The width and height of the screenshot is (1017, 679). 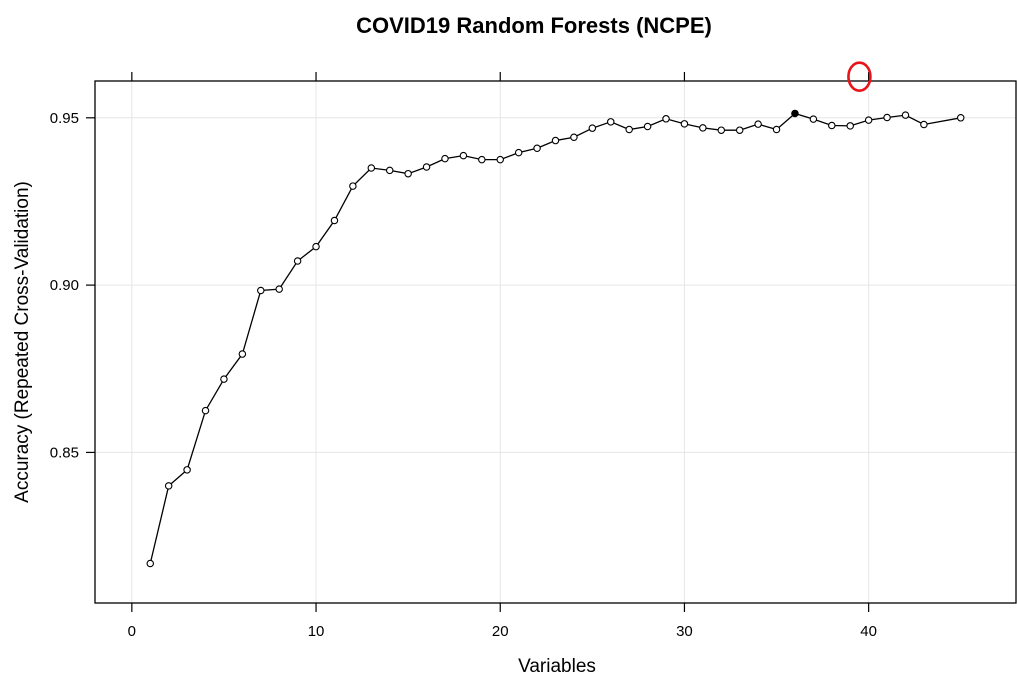 What do you see at coordinates (868, 631) in the screenshot?
I see `x-tick-label: 40` at bounding box center [868, 631].